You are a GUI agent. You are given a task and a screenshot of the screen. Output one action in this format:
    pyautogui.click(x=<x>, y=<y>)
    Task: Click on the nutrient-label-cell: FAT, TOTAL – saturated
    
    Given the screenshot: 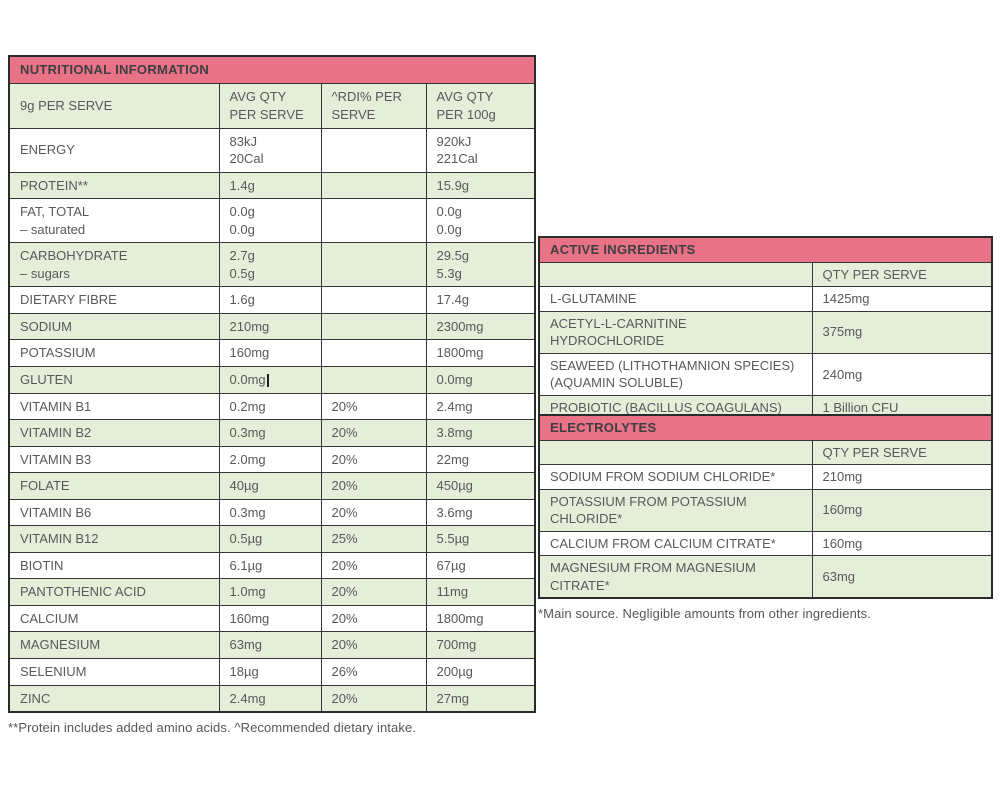 What is the action you would take?
    pyautogui.click(x=114, y=221)
    